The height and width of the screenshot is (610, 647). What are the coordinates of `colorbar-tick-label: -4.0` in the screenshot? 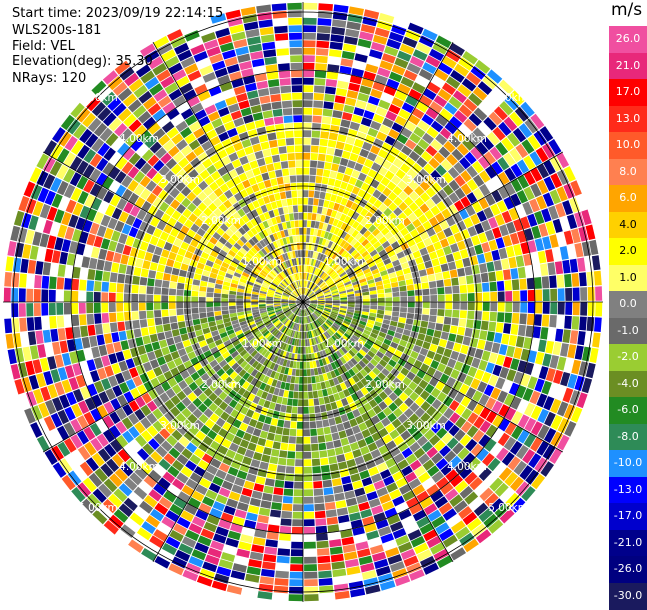 It's located at (628, 384).